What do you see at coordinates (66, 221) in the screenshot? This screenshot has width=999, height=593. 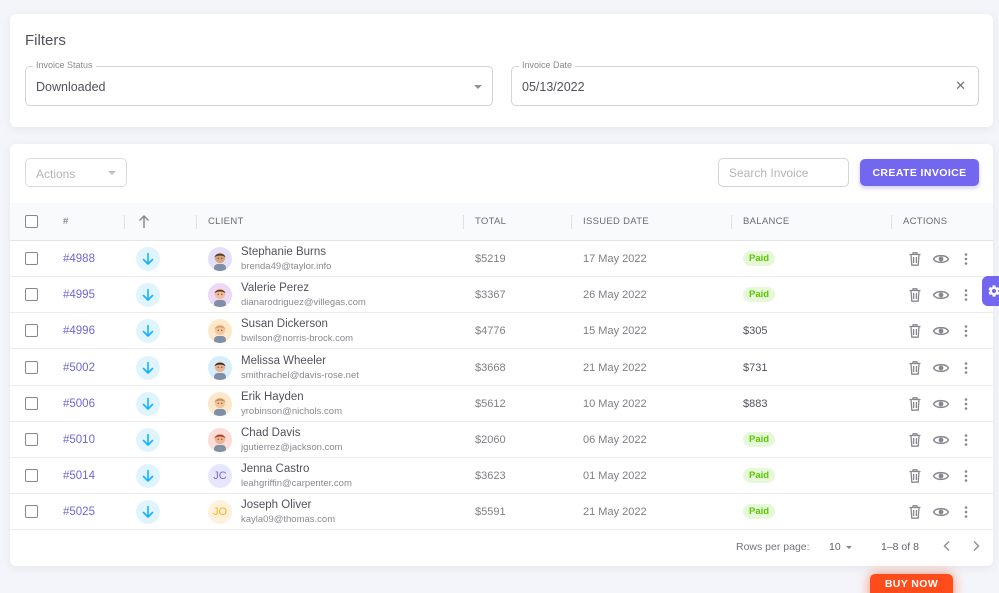 I see `header-id: #` at bounding box center [66, 221].